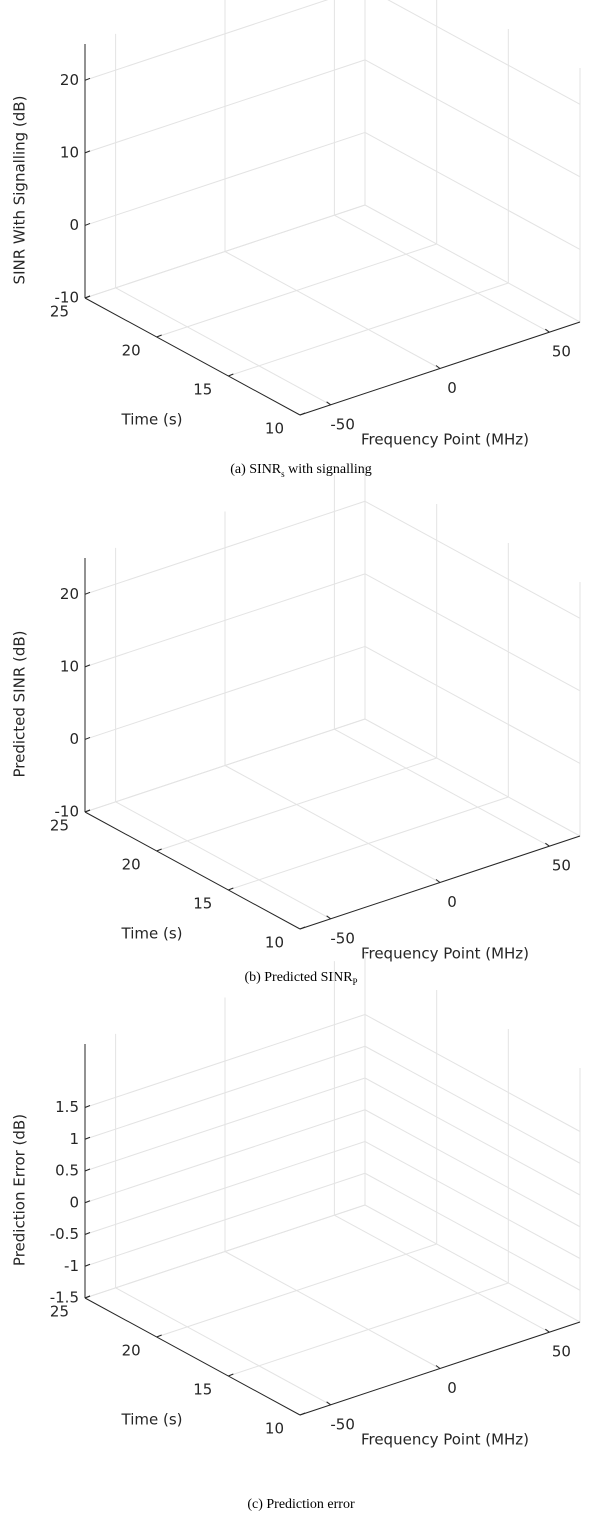  What do you see at coordinates (445, 954) in the screenshot?
I see `x-axis-label: Frequency Point (MHz)` at bounding box center [445, 954].